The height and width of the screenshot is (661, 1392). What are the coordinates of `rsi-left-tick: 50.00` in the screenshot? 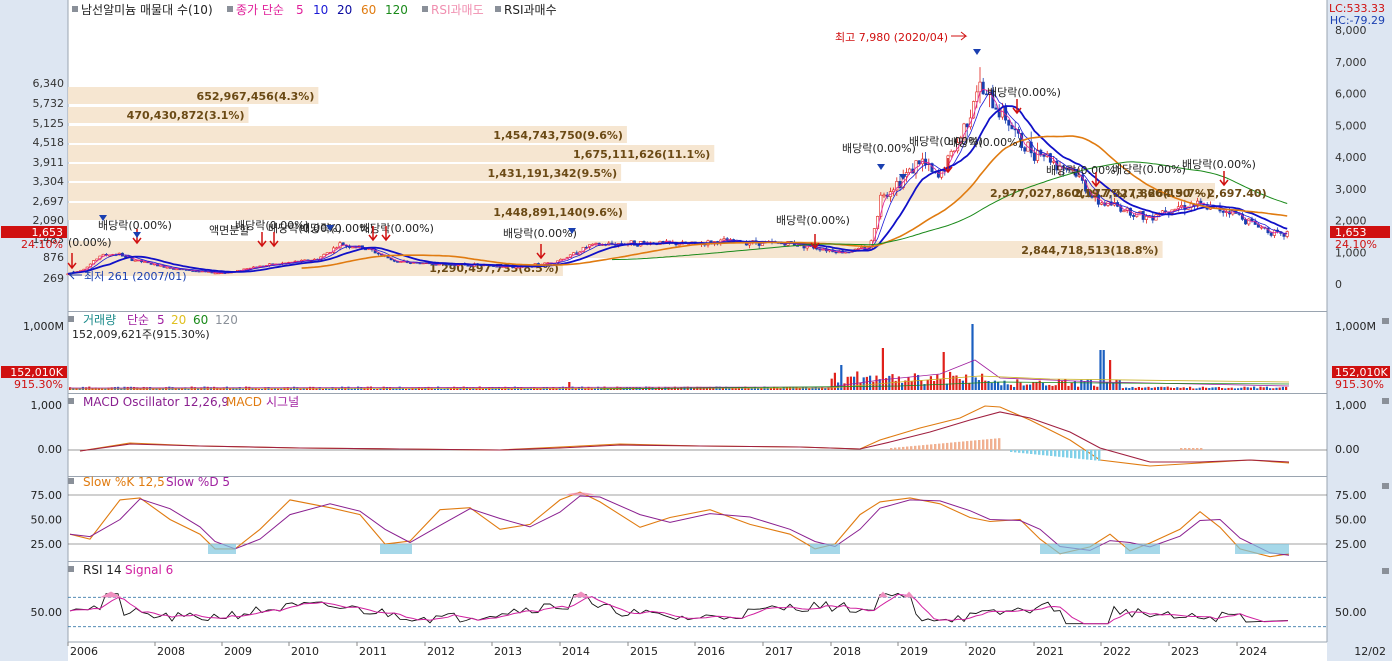 It's located at (47, 612).